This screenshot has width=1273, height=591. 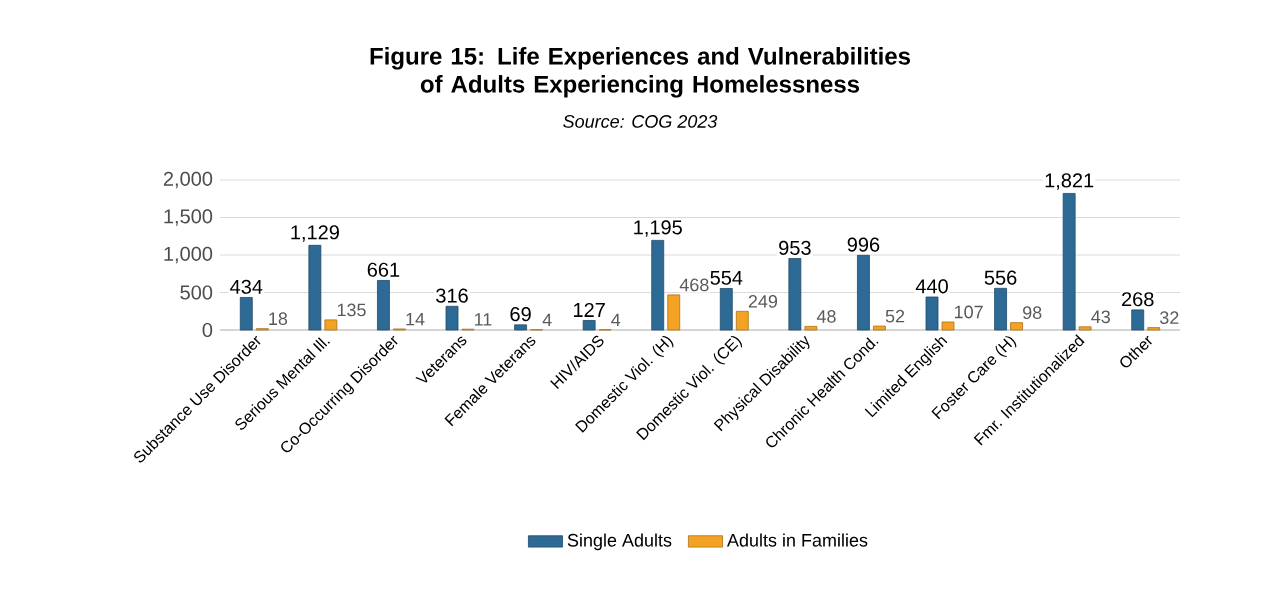 What do you see at coordinates (1069, 181) in the screenshot?
I see `data-label: 1,821` at bounding box center [1069, 181].